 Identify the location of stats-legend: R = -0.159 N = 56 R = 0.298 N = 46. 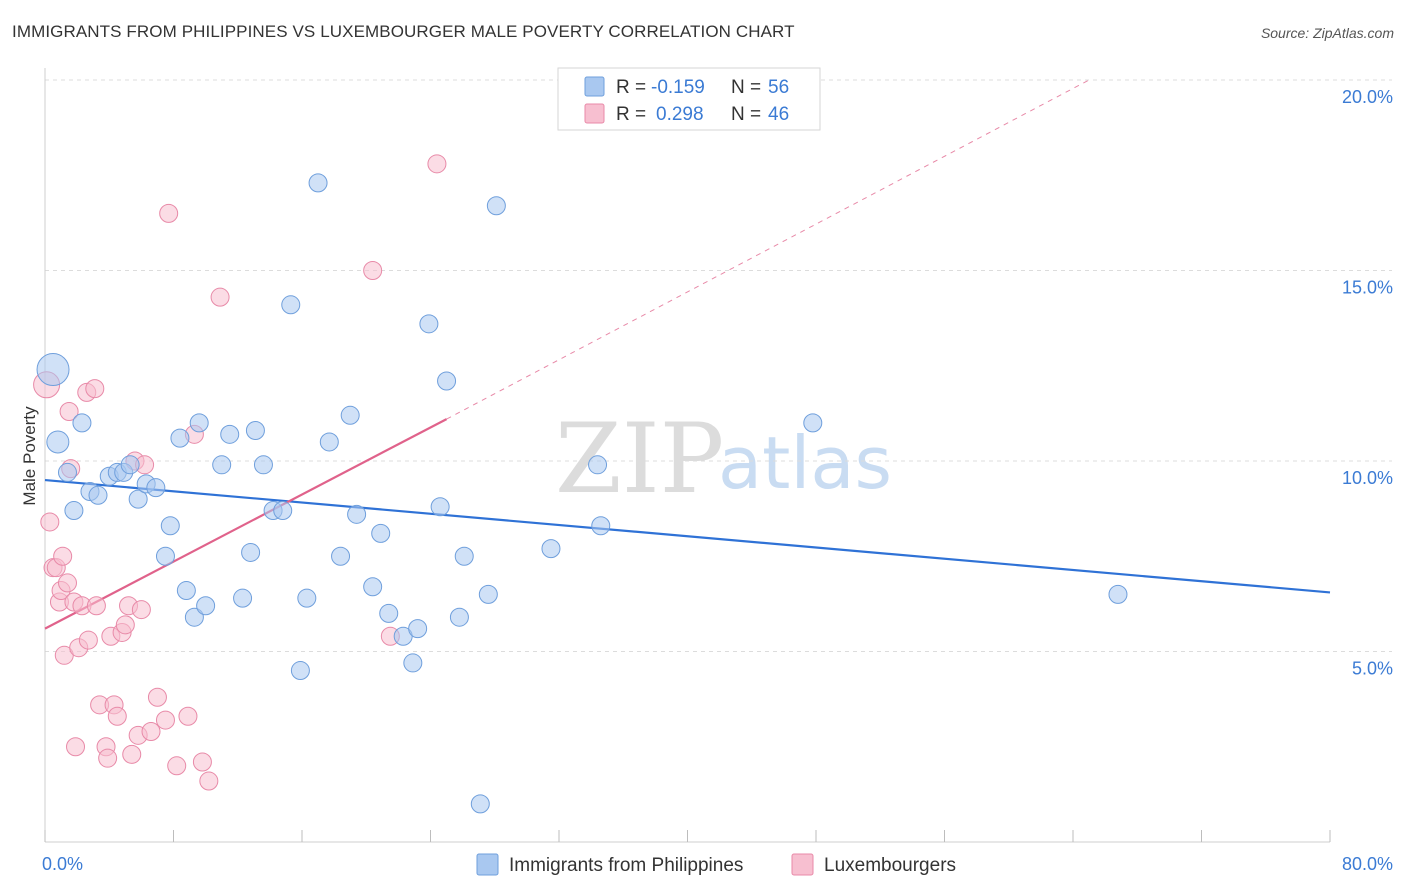
(689, 99).